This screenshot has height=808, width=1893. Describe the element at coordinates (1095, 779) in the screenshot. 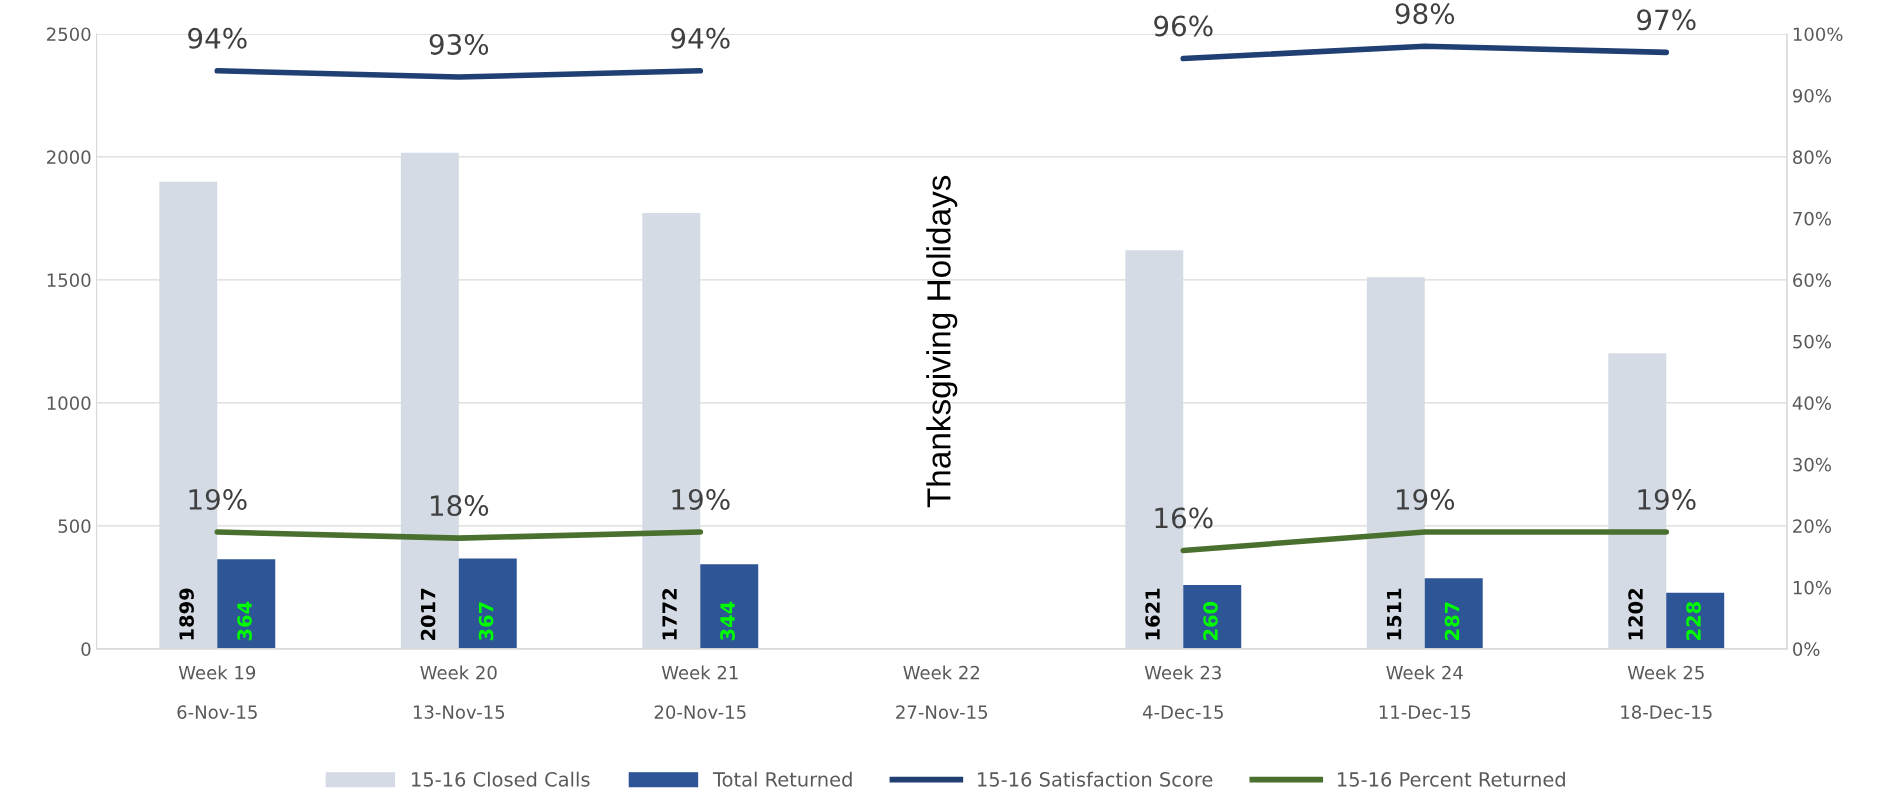

I see `legend-label: 15-16 Satisfaction Score` at that location.